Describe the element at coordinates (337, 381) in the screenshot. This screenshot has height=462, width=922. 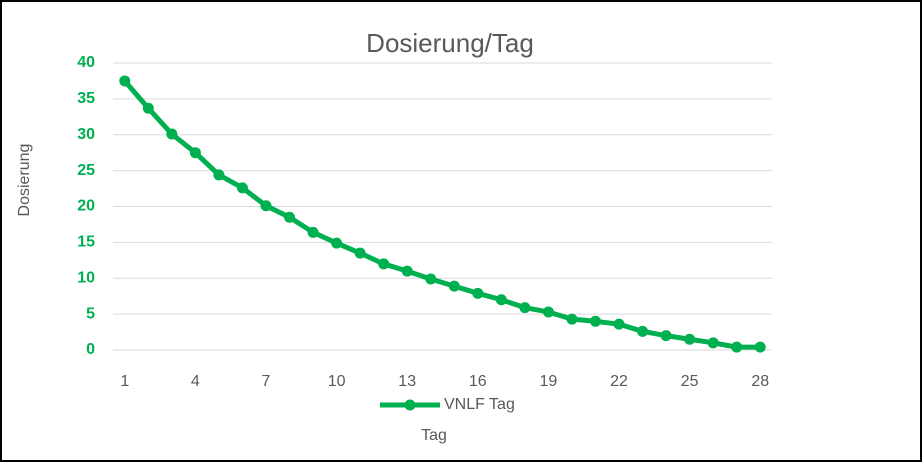
I see `x-tick-label: 10` at that location.